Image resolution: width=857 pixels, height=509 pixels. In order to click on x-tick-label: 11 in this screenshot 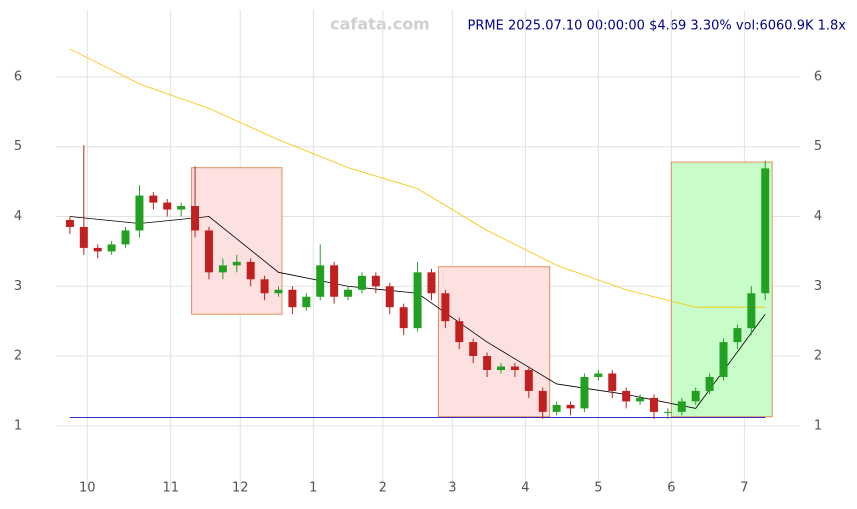, I will do `click(170, 488)`.